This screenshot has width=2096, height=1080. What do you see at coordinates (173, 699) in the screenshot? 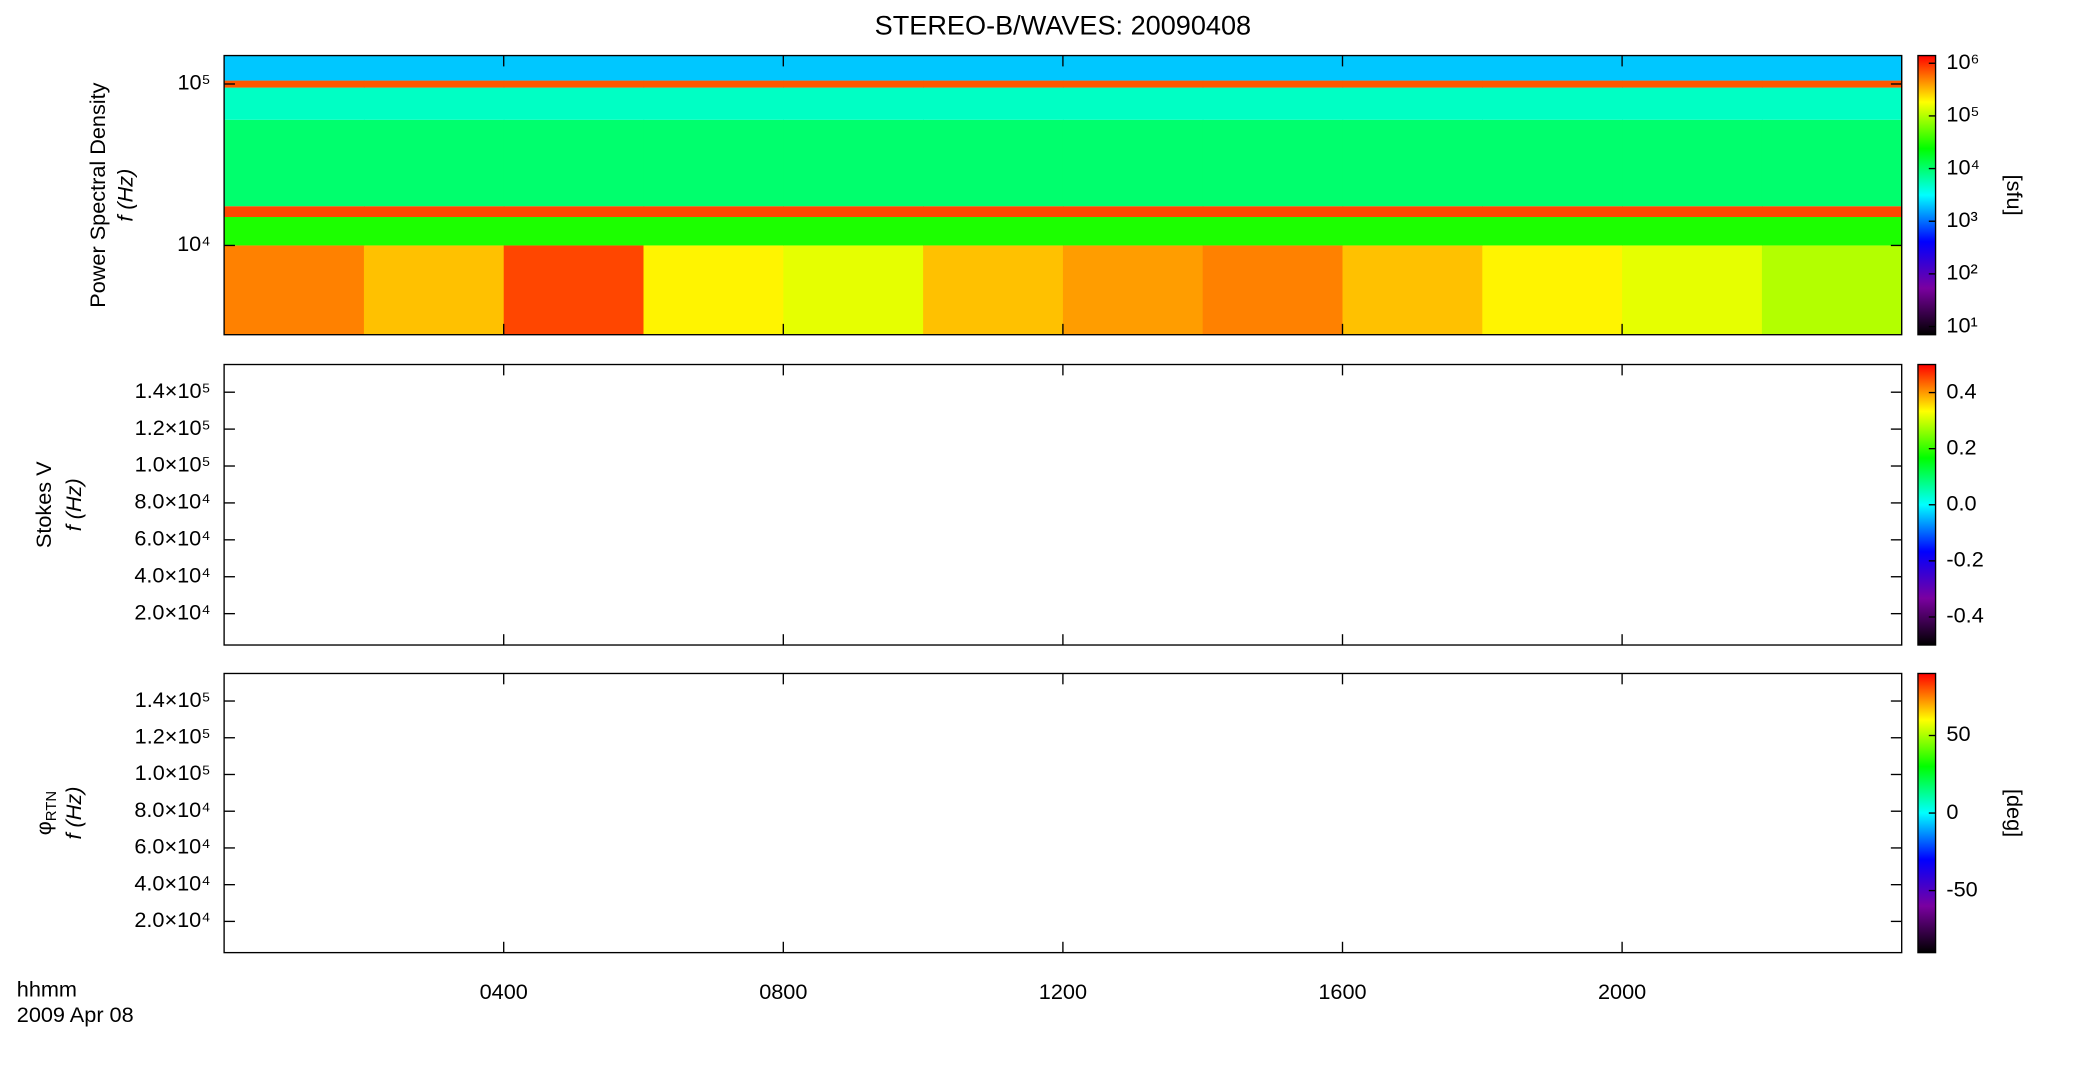
I see `y-tick-label: 1.4×10⁵` at bounding box center [173, 699].